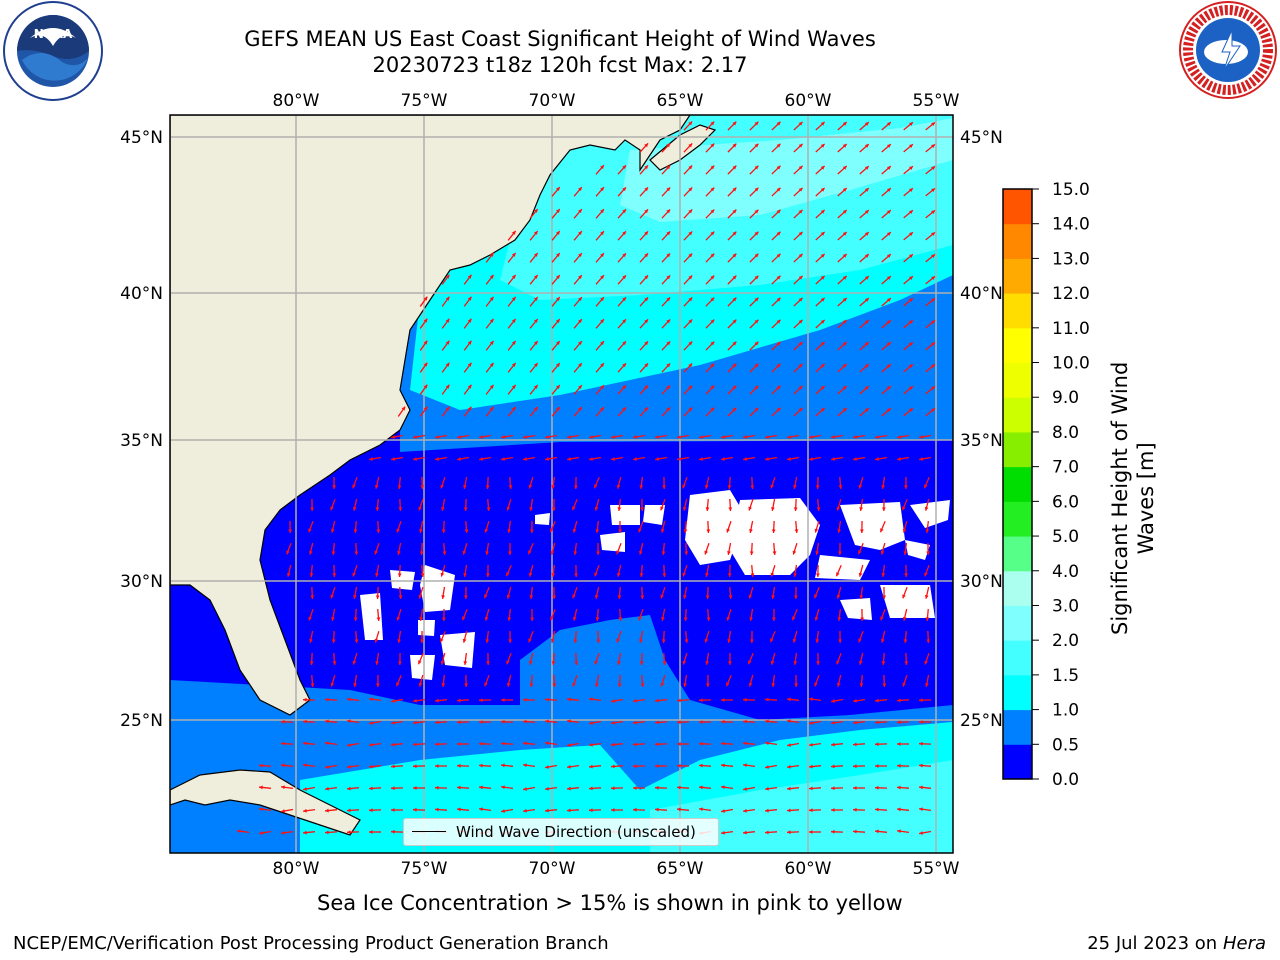 Image resolution: width=1280 pixels, height=960 pixels. Describe the element at coordinates (141, 582) in the screenshot. I see `lat-tick-label-left: 30°N` at that location.